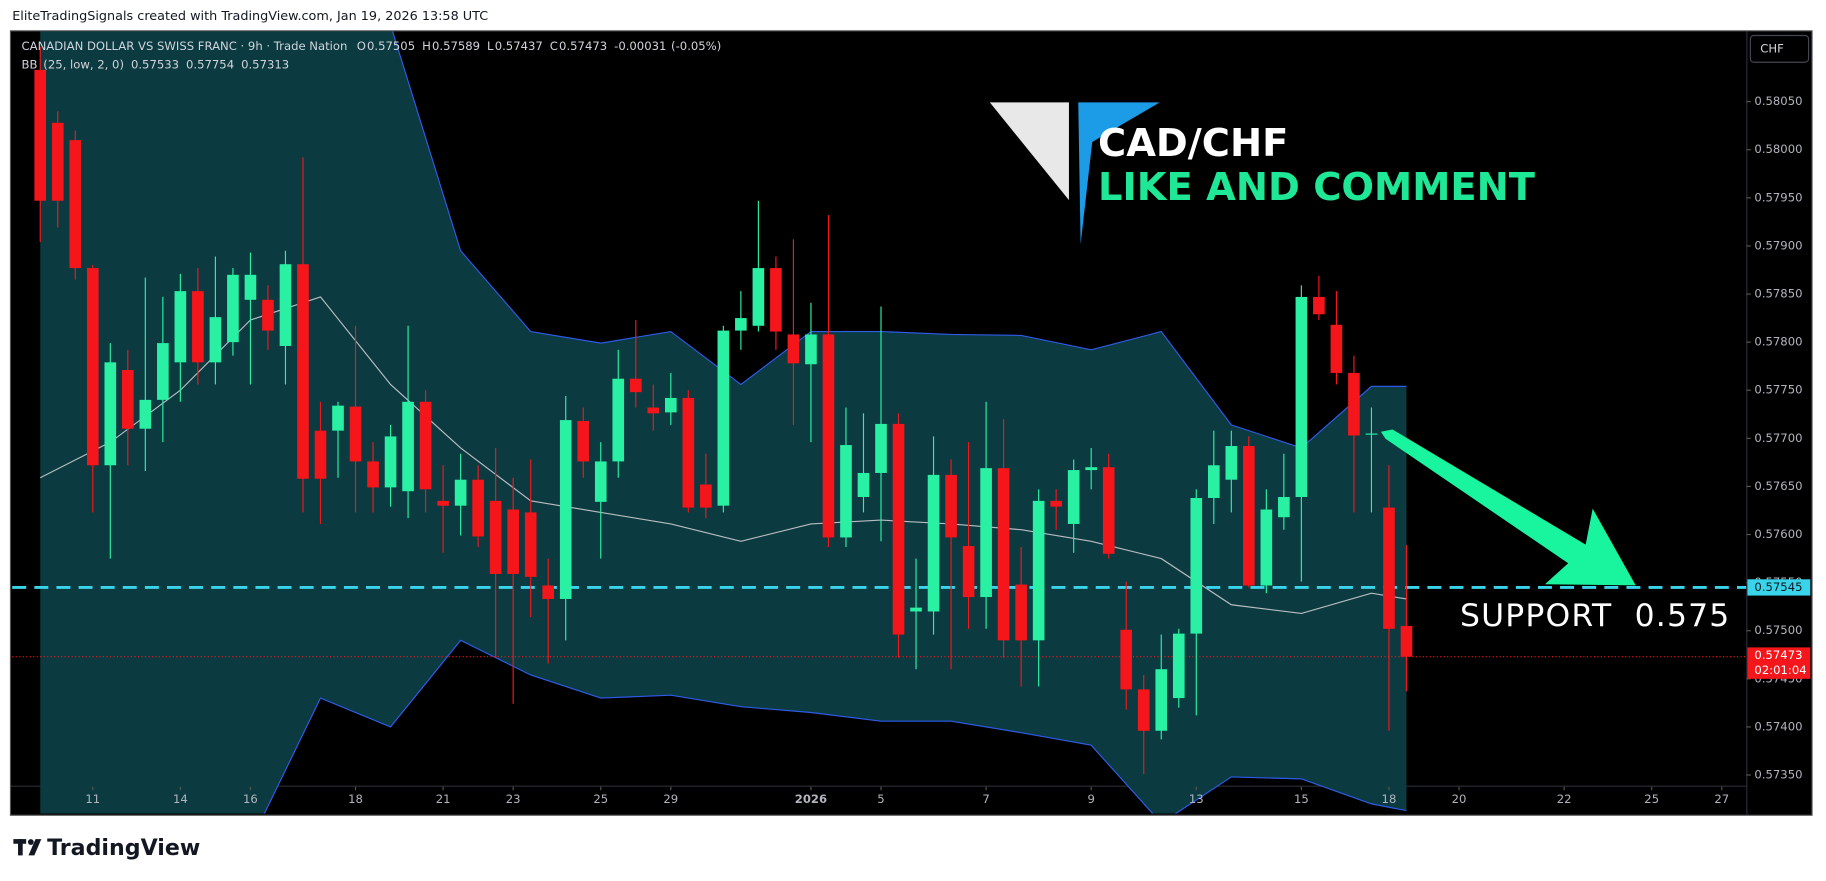  Describe the element at coordinates (811, 799) in the screenshot. I see `x-tick-label: 2026` at that location.